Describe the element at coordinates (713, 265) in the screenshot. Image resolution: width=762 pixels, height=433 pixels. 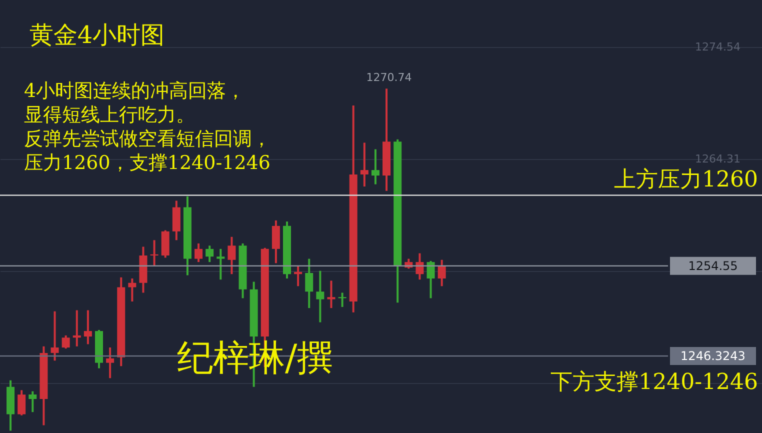
I see `ref-line-label: 1254.55` at that location.